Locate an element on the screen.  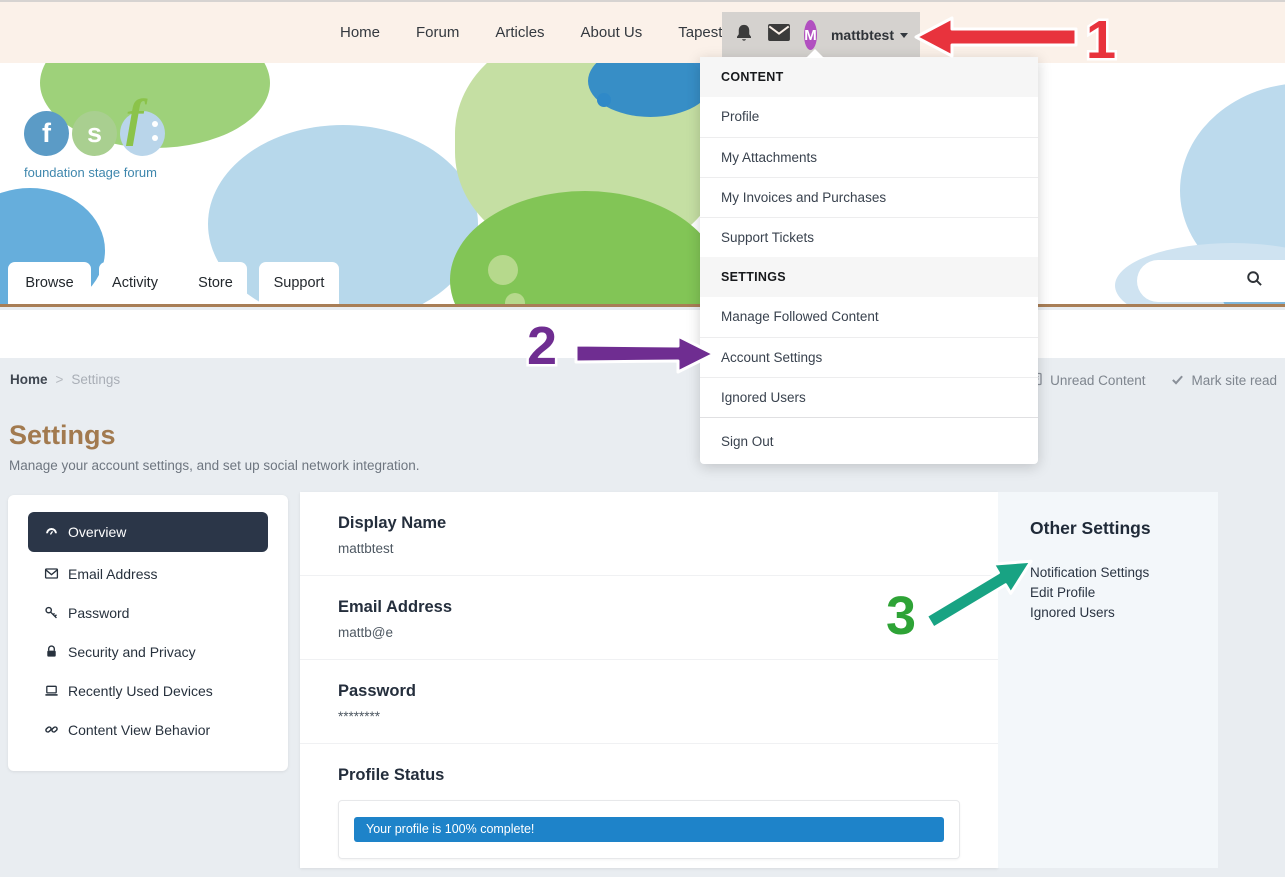
envelope-icon is located at coordinates (56, 573).